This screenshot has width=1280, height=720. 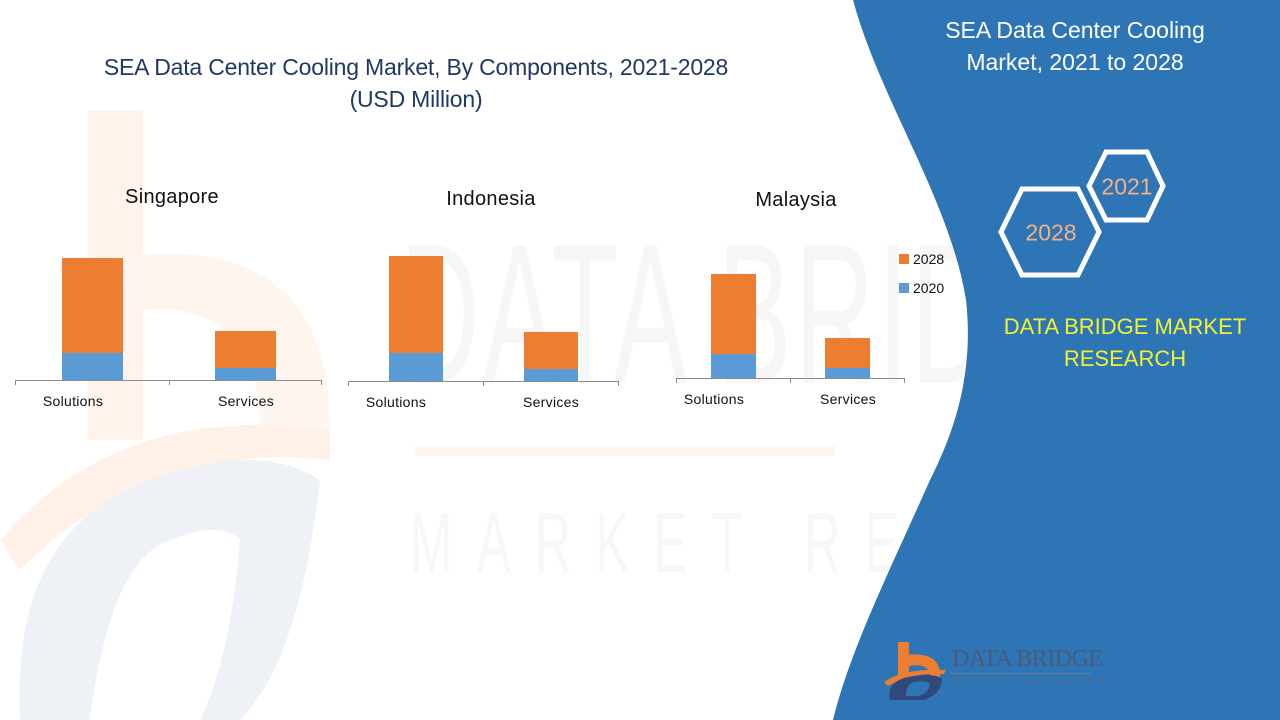 I want to click on side-title-line2: Market, 2021 to 2028, so click(x=1075, y=62).